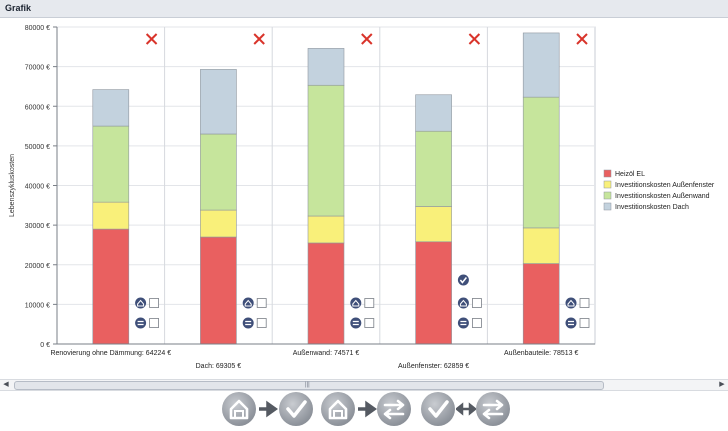 The height and width of the screenshot is (431, 728). What do you see at coordinates (630, 174) in the screenshot?
I see `legend-label: Heizöl EL` at bounding box center [630, 174].